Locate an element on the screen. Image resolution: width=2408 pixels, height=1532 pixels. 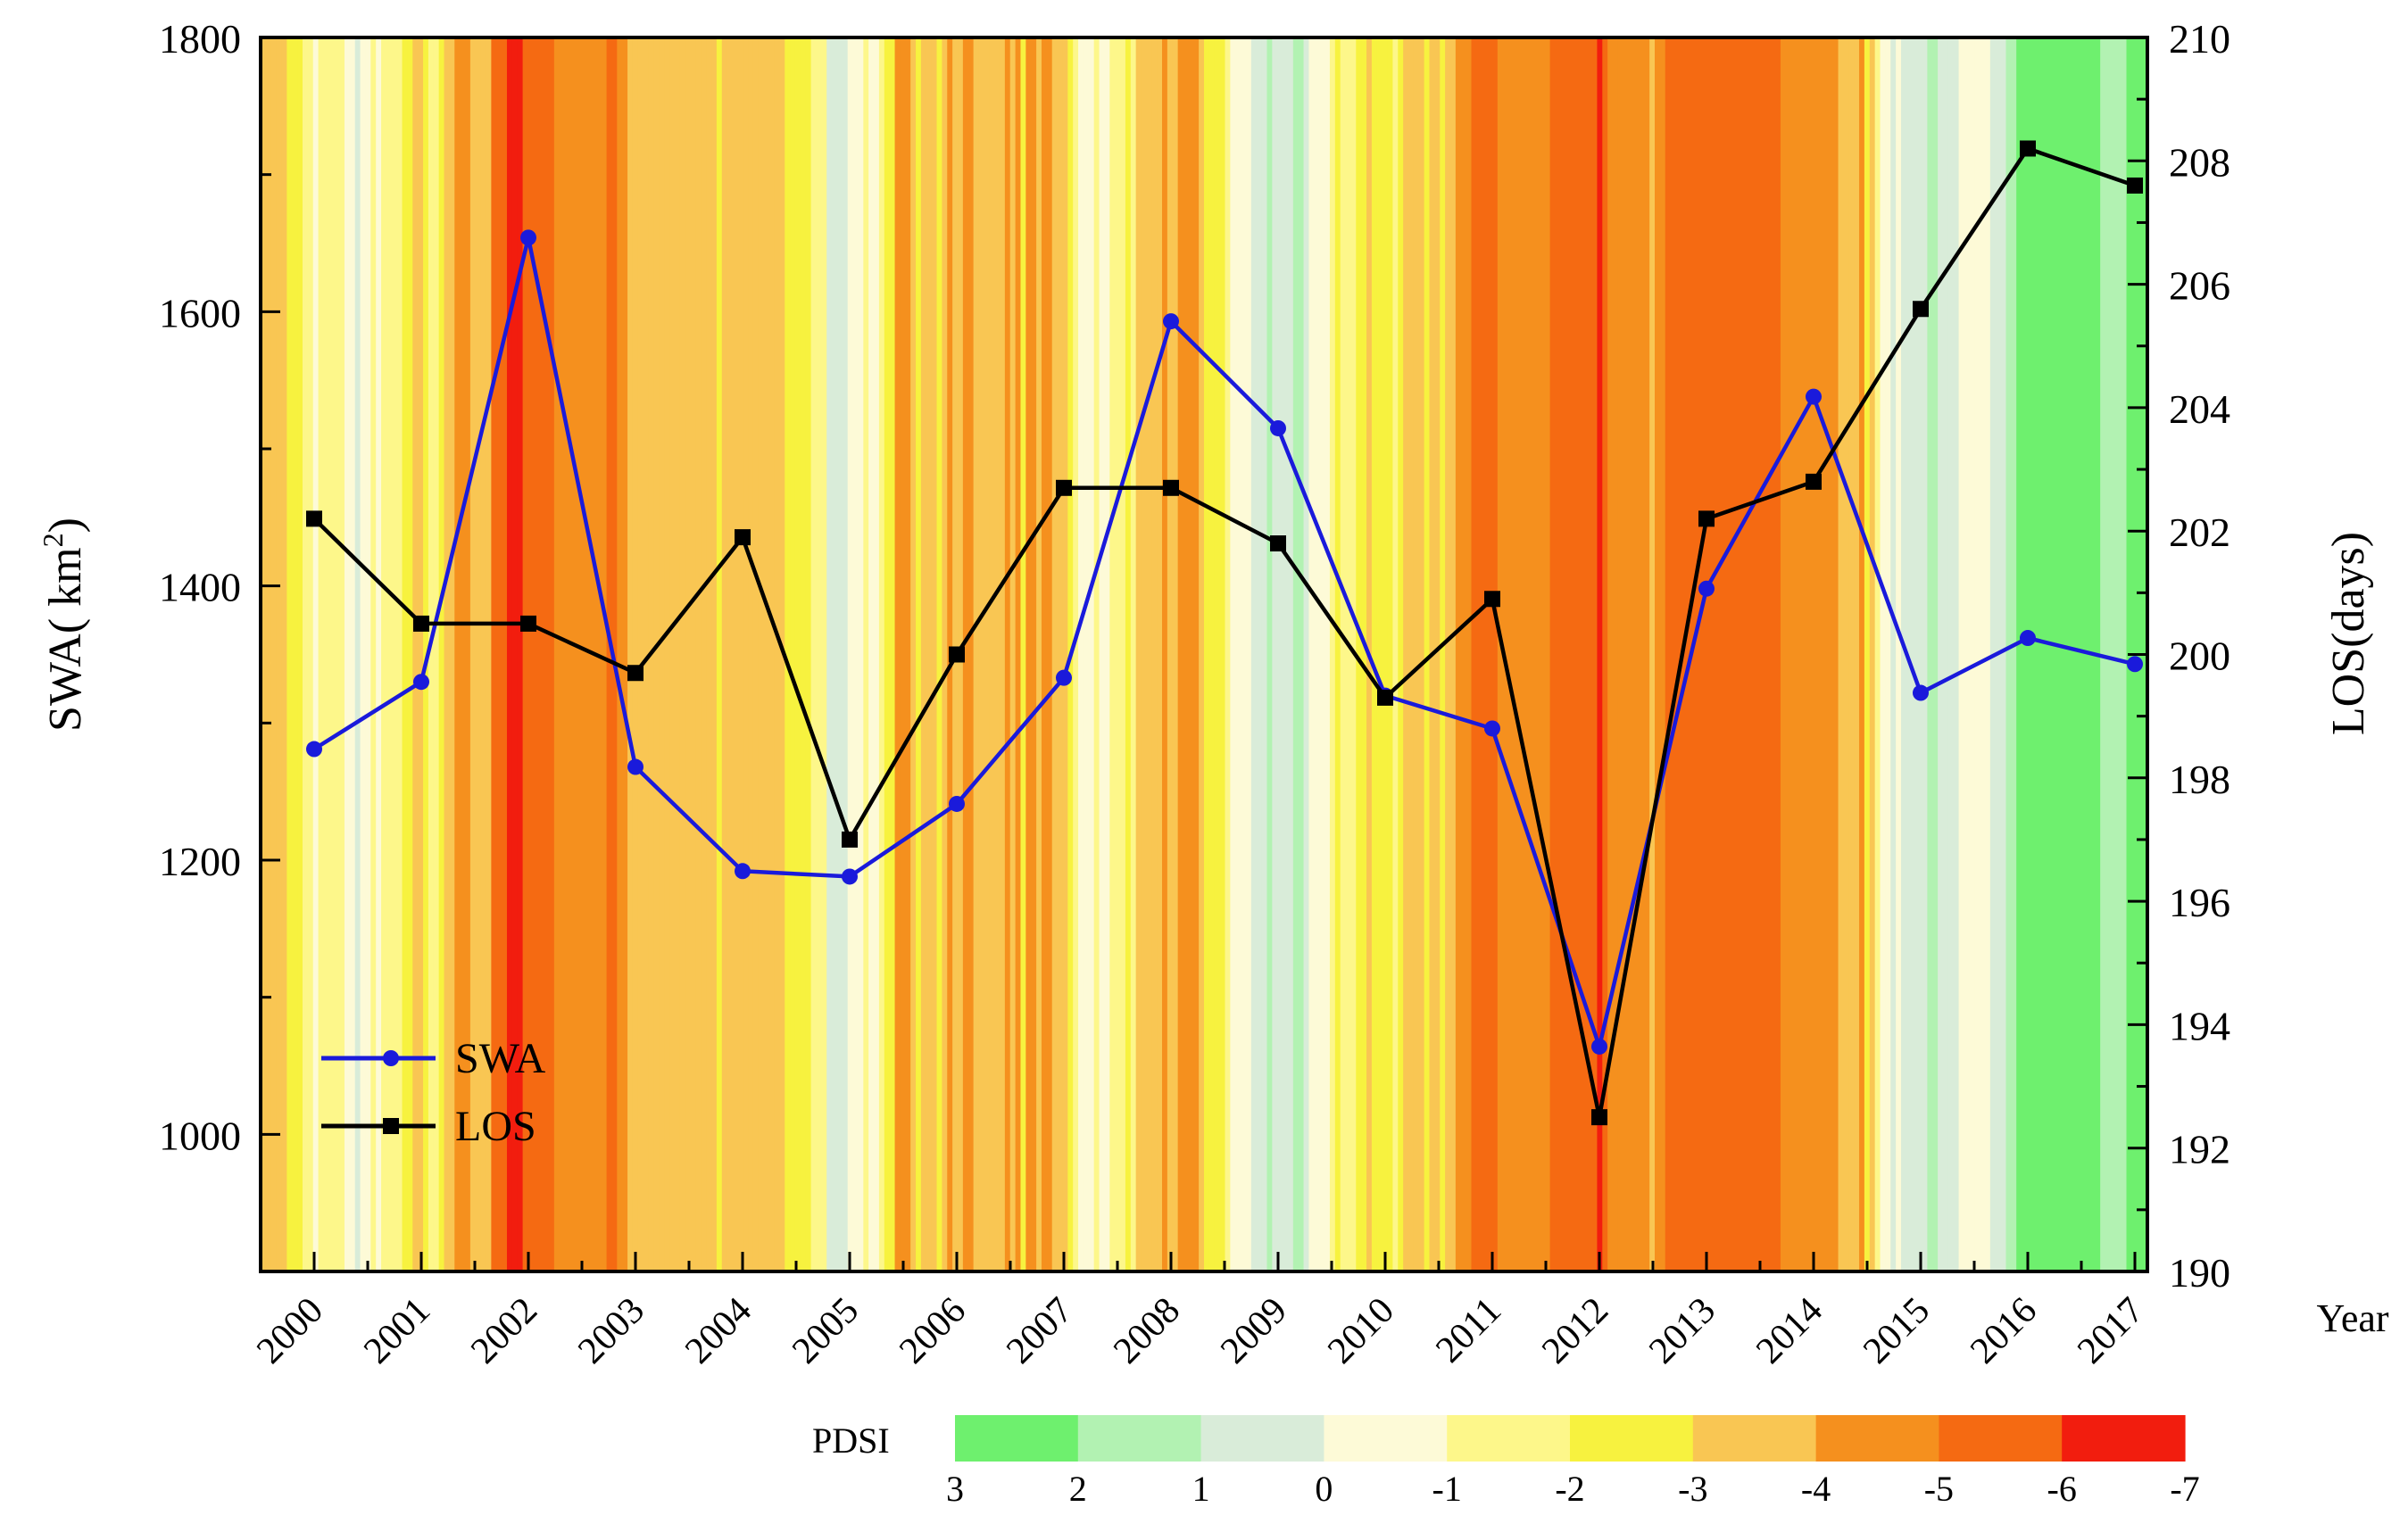
y-right-tick-label: 200 is located at coordinates (2199, 656).